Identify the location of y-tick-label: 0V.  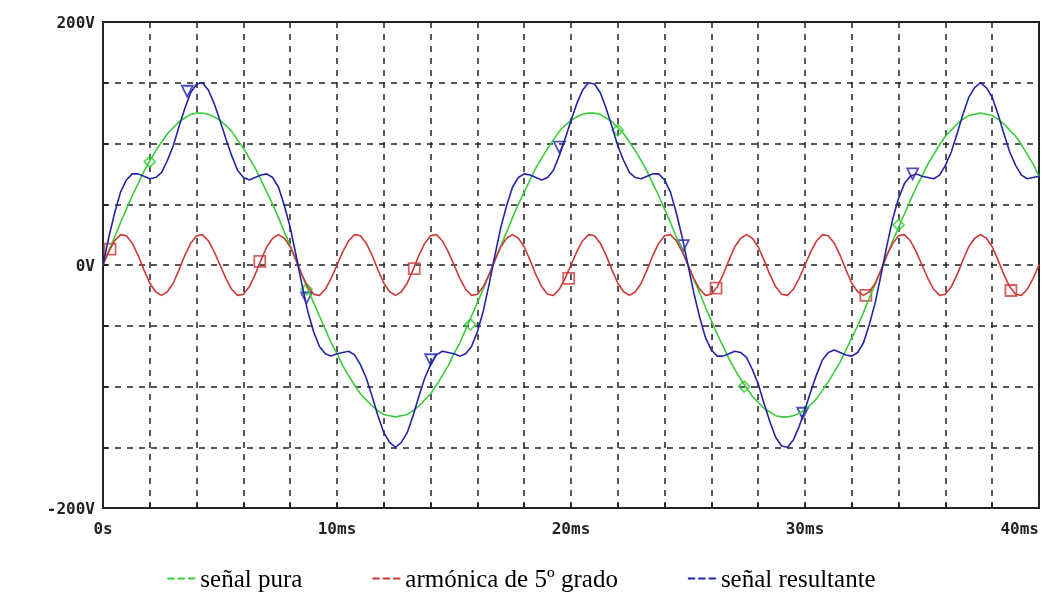
(85, 265).